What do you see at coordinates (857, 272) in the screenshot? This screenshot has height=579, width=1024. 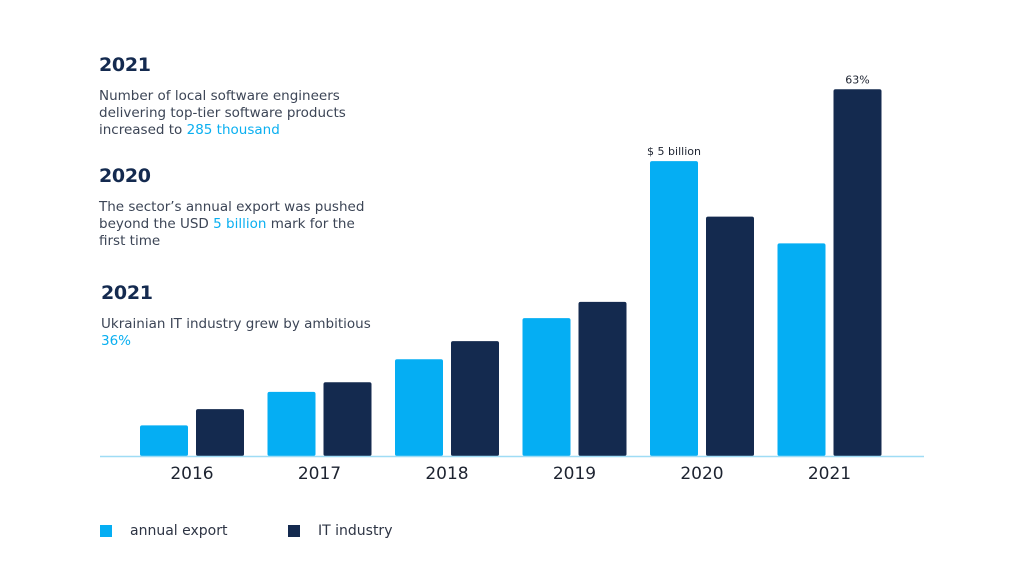 I see `bar-it-industry-2021` at bounding box center [857, 272].